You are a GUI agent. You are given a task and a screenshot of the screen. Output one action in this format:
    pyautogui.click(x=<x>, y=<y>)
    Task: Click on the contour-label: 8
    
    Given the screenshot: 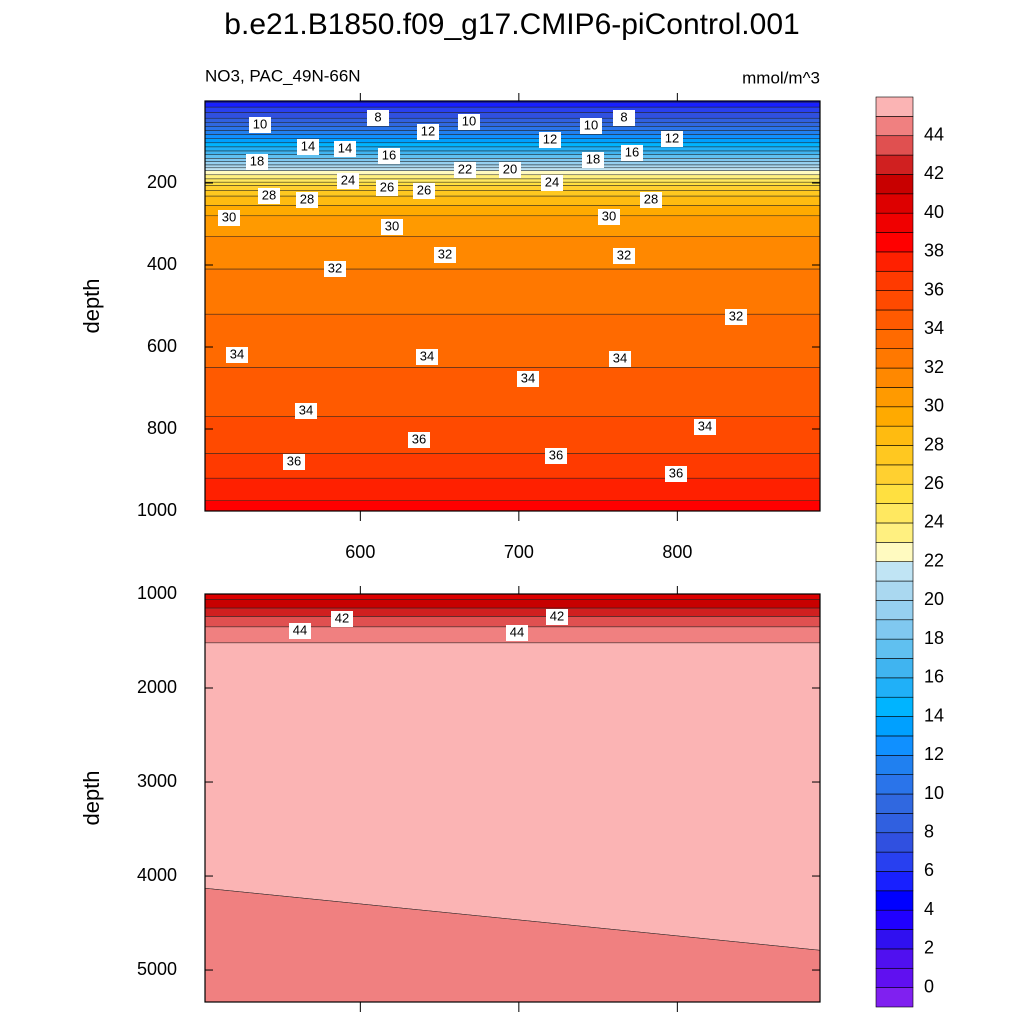 What is the action you would take?
    pyautogui.click(x=377, y=116)
    